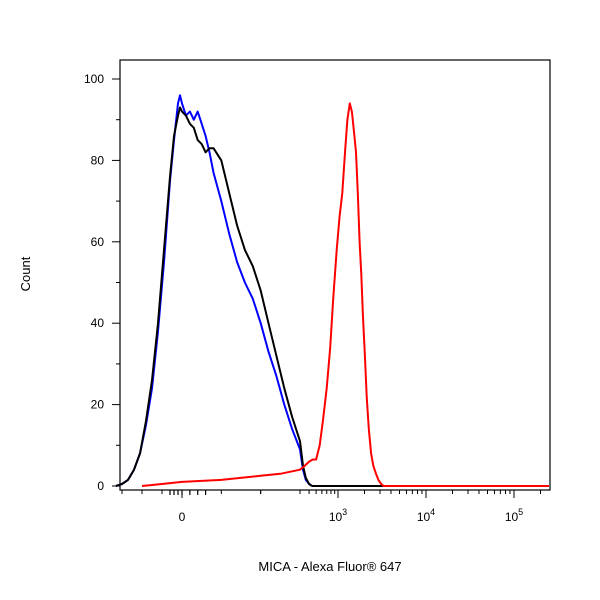 The width and height of the screenshot is (600, 600). Describe the element at coordinates (98, 323) in the screenshot. I see `y-tick-label: 40` at that location.